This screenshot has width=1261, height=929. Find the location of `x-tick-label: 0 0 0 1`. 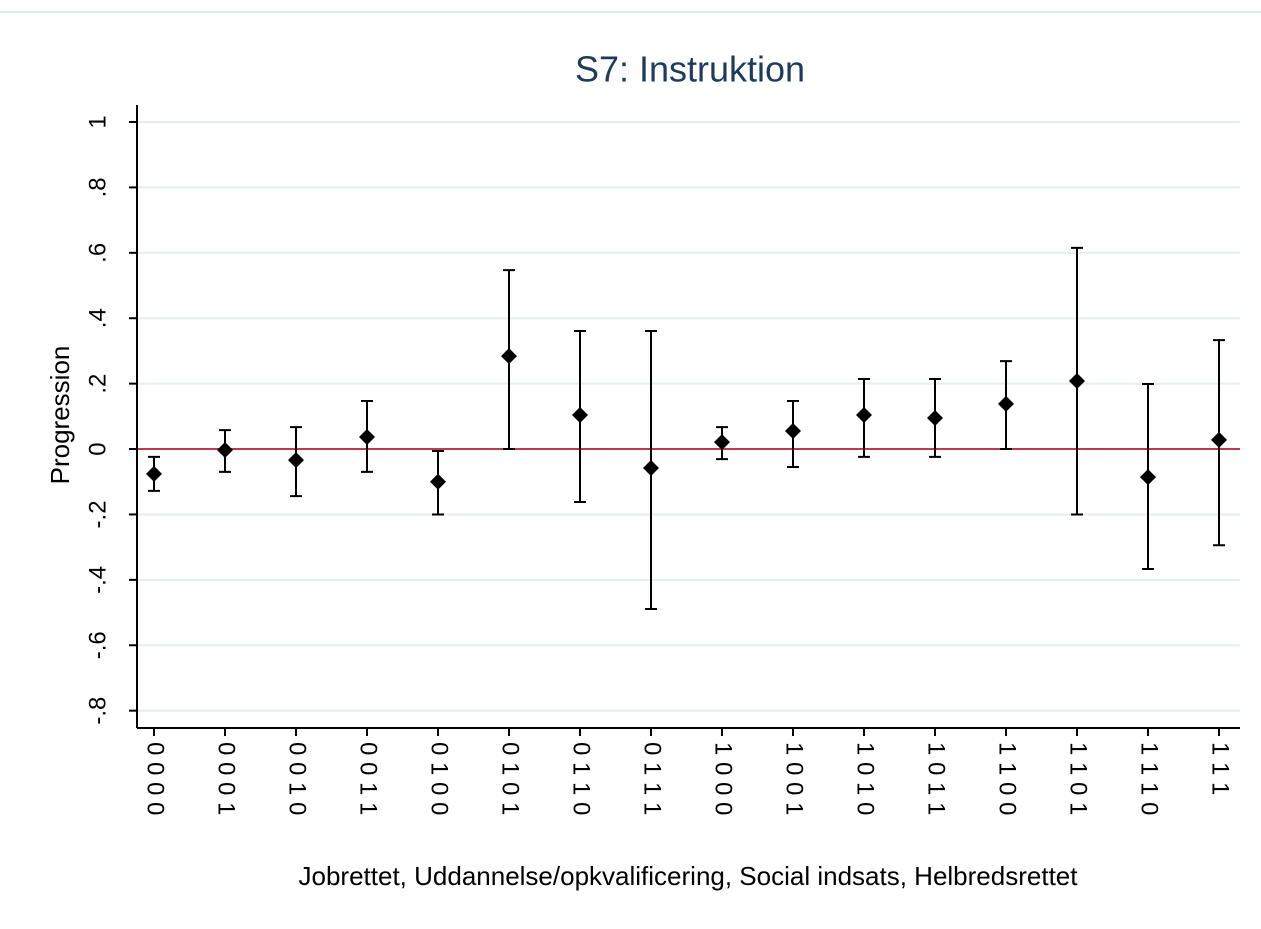

x-tick-label: 0 0 0 1 is located at coordinates (226, 778).